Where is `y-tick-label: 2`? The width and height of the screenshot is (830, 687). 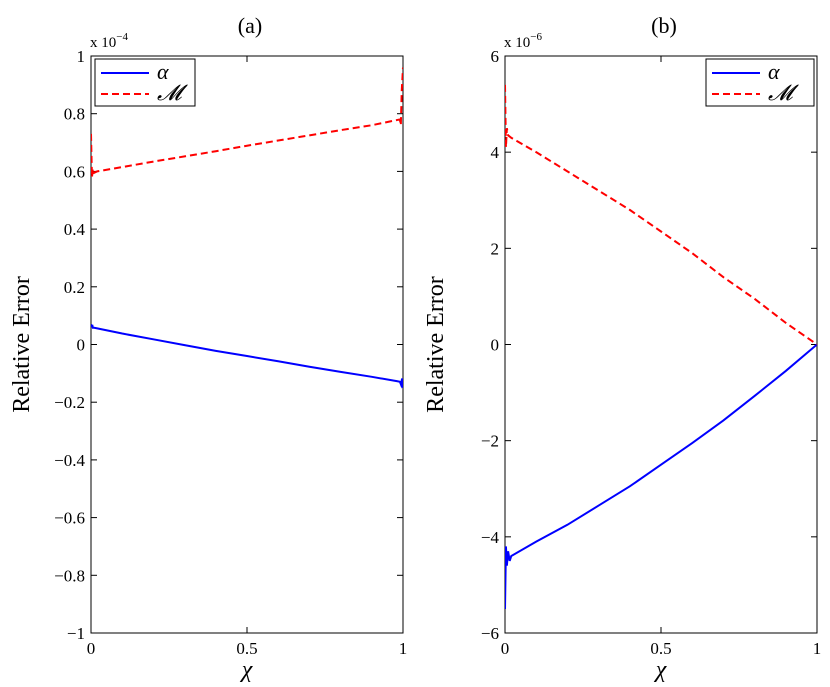 y-tick-label: 2 is located at coordinates (495, 248).